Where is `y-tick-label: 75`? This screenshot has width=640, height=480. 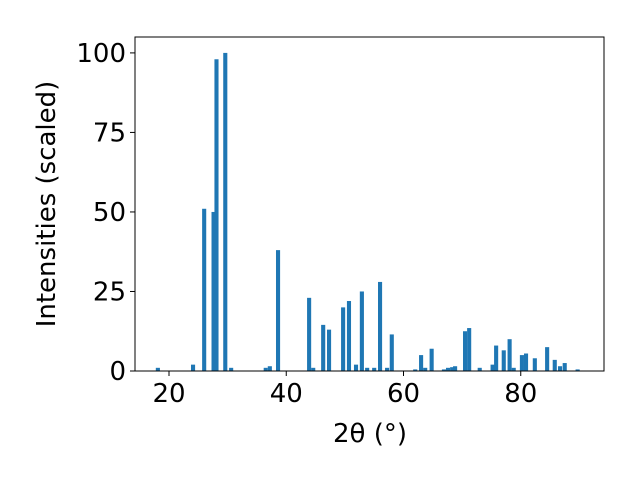
y-tick-label: 75 is located at coordinates (109, 133).